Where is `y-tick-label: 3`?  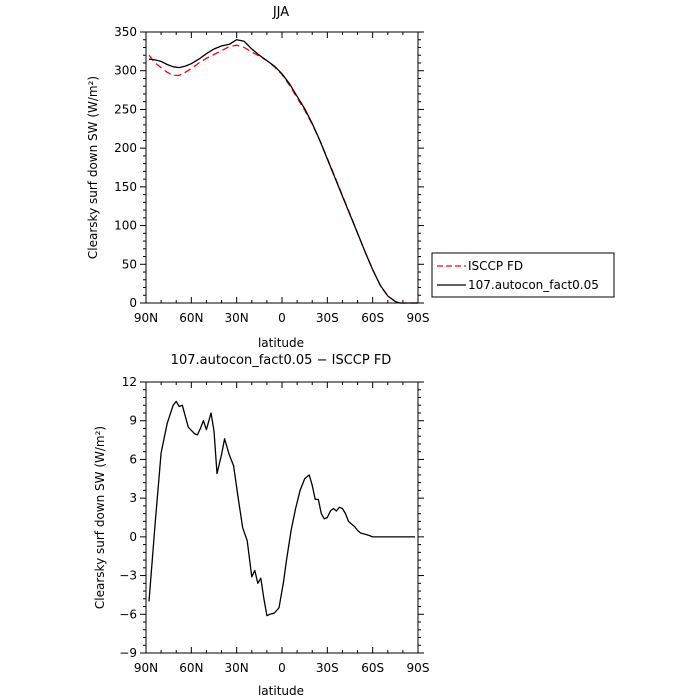
y-tick-label: 3 is located at coordinates (133, 498).